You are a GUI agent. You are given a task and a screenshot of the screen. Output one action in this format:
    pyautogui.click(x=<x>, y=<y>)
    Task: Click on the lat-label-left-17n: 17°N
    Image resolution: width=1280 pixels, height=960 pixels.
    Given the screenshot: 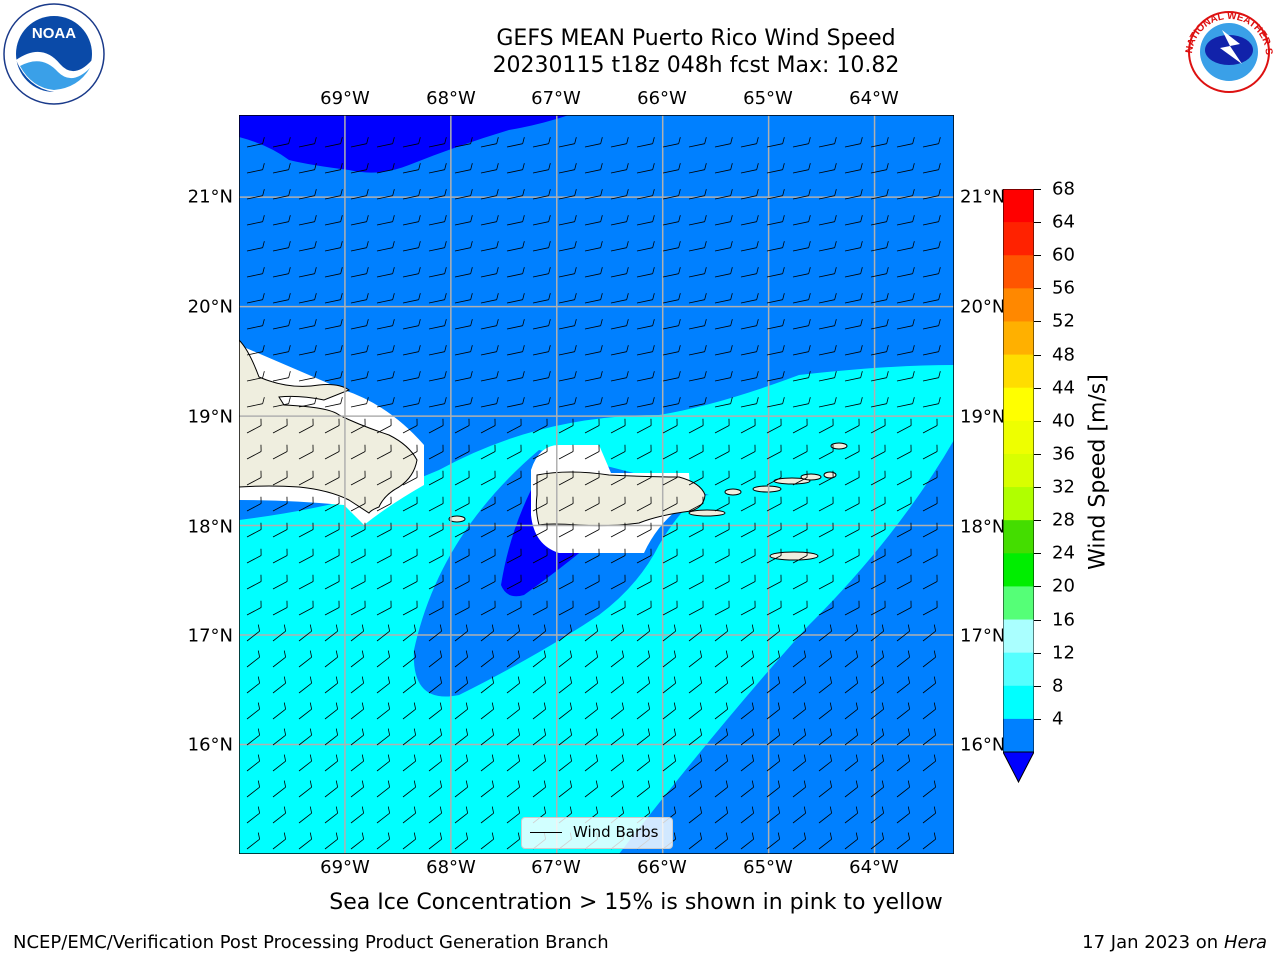 What is the action you would take?
    pyautogui.click(x=210, y=636)
    